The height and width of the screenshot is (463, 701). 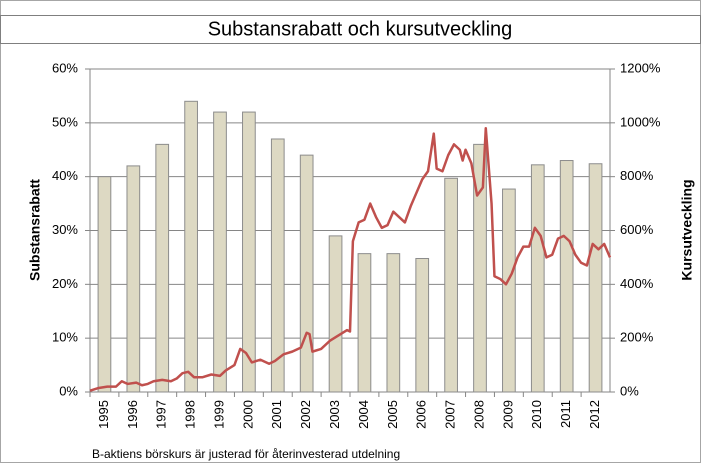 I want to click on x-tick-label: 2009, so click(x=507, y=414).